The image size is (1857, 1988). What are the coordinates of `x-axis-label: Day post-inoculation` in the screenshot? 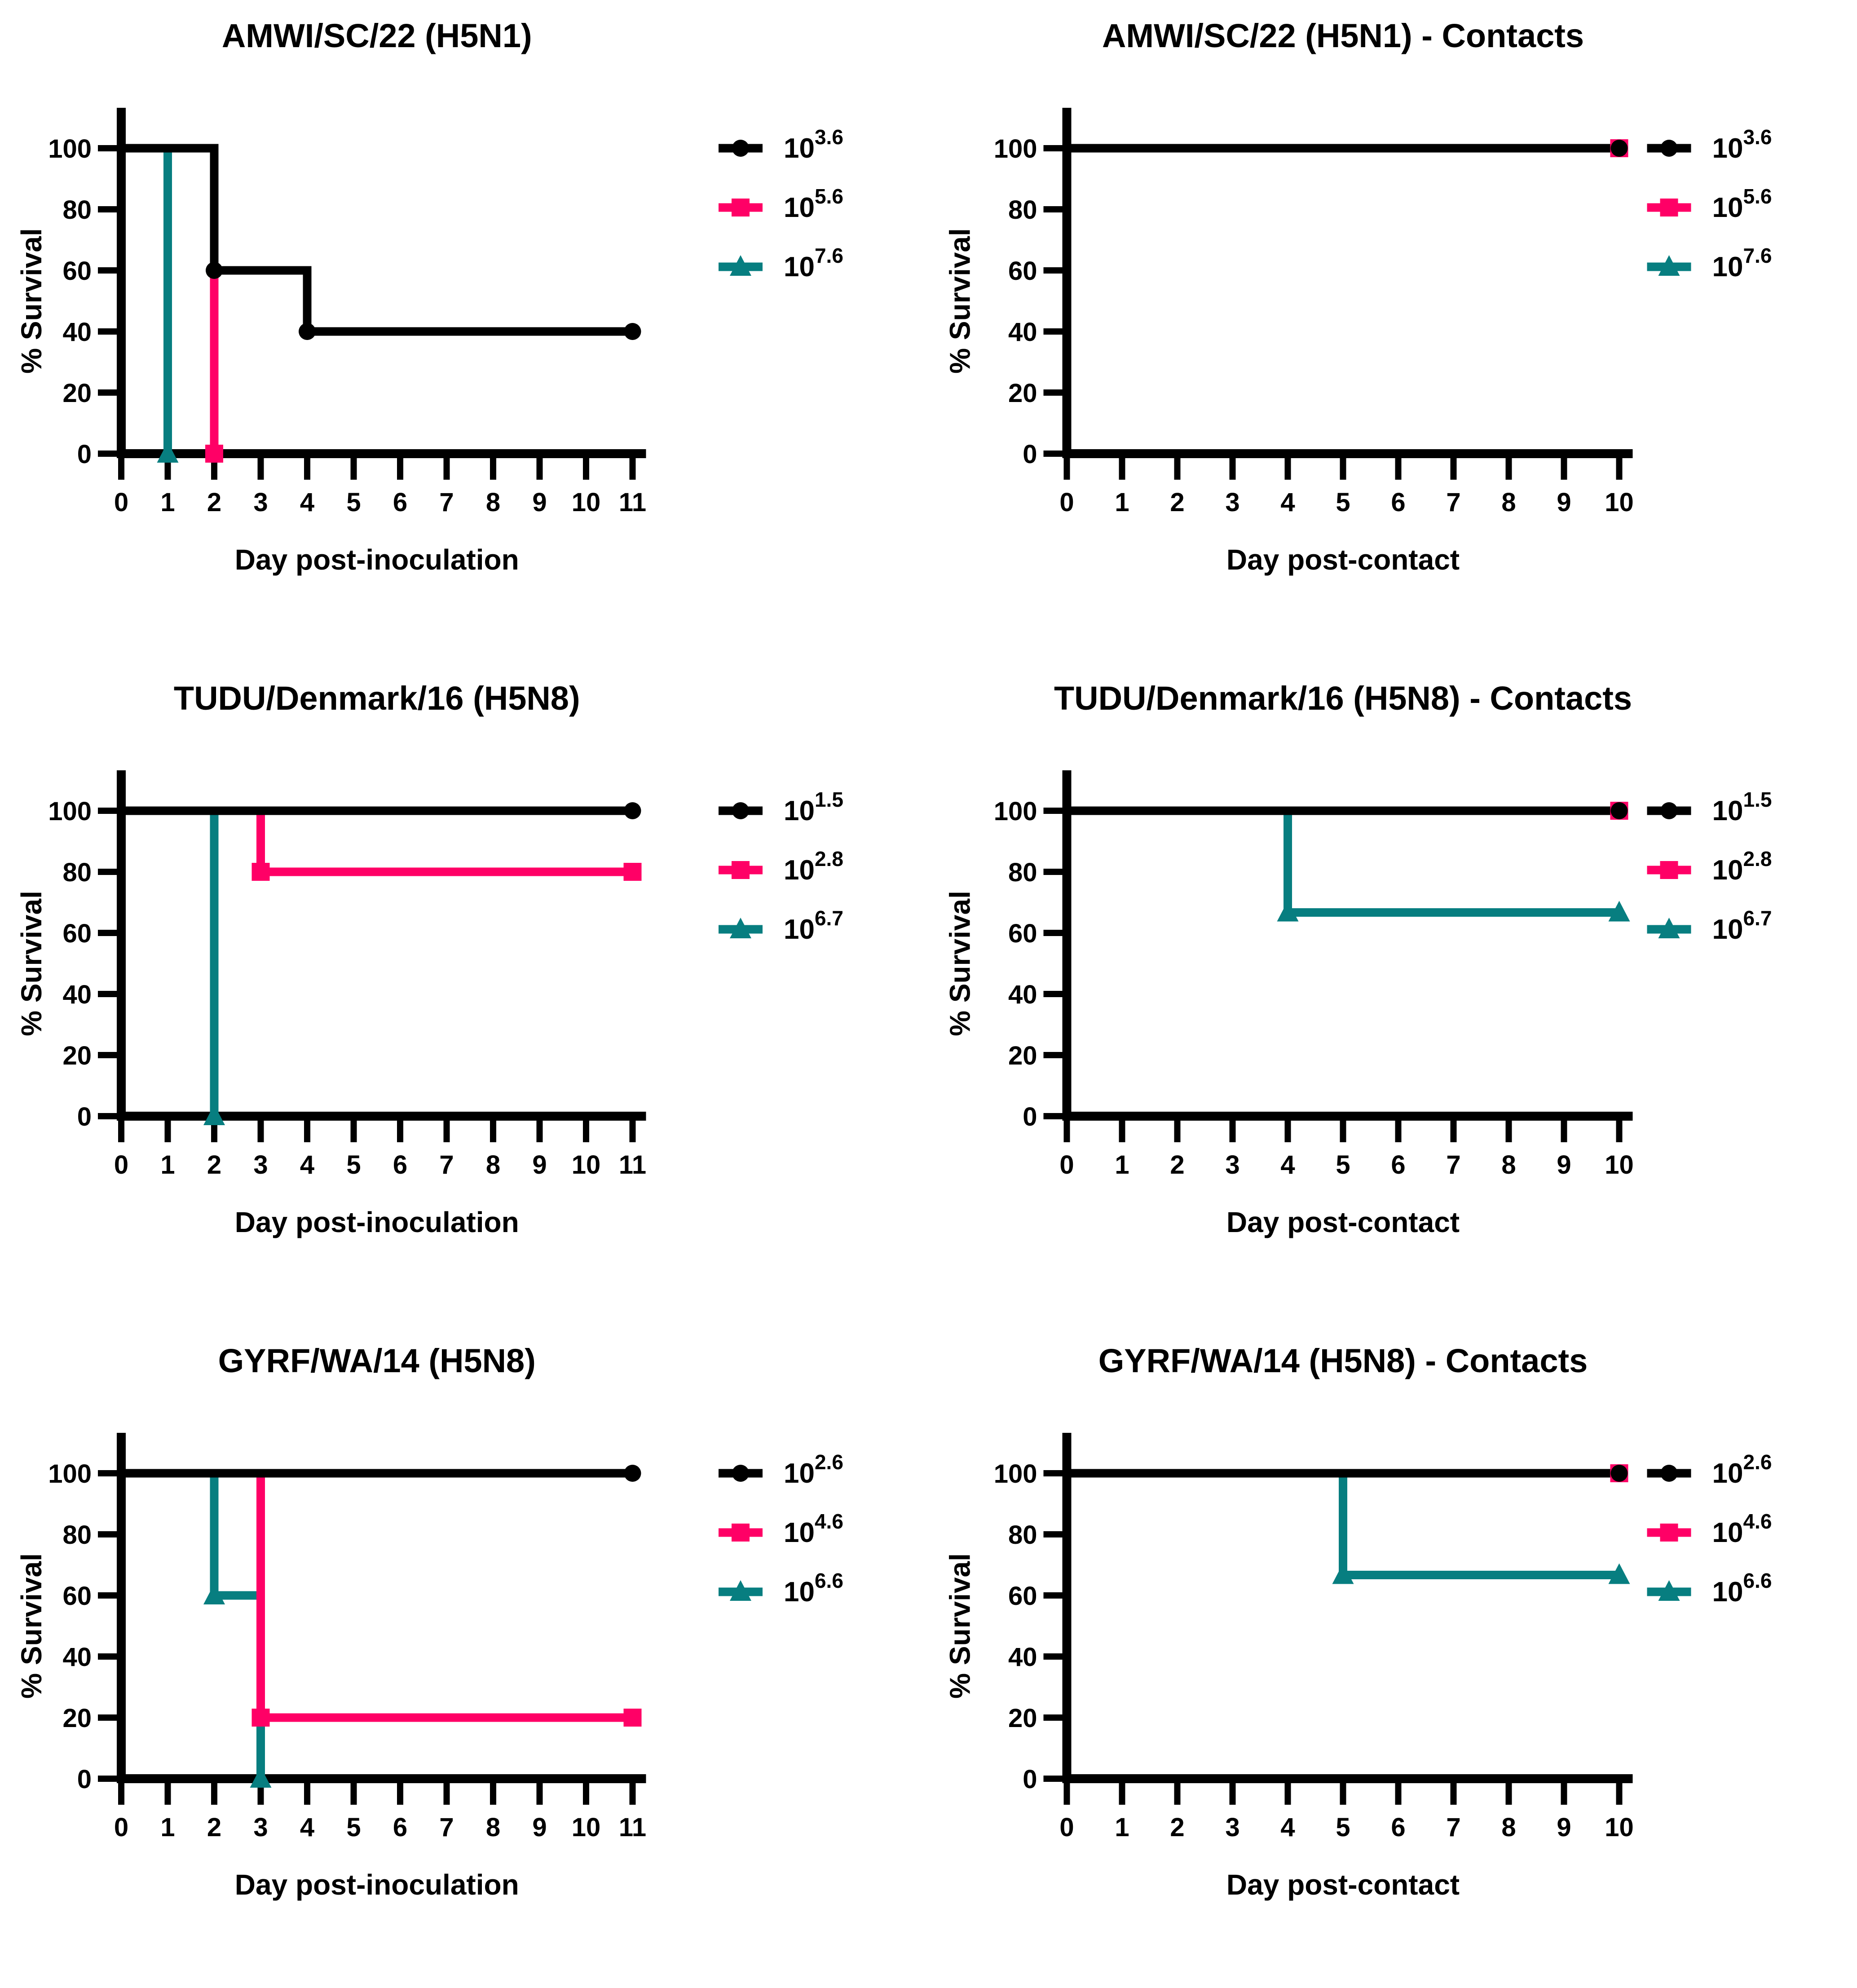 It's located at (377, 1222).